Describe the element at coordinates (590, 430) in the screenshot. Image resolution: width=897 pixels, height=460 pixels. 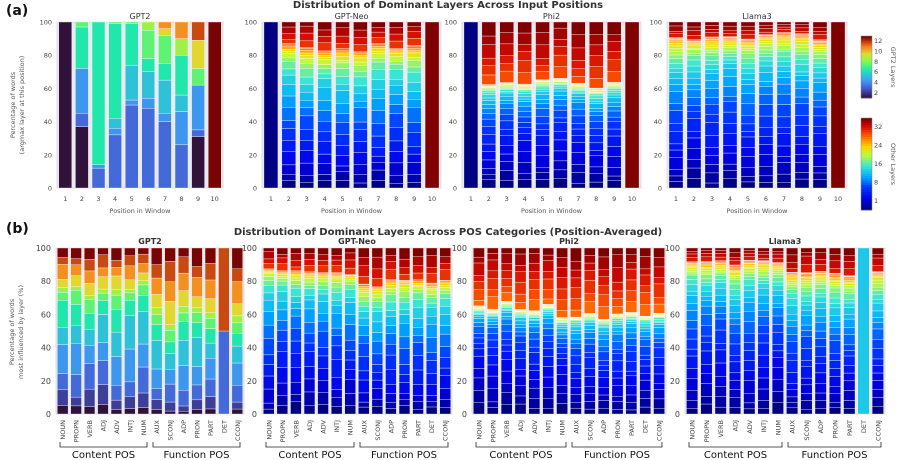
I see `x-tick-label: SCONJ` at that location.